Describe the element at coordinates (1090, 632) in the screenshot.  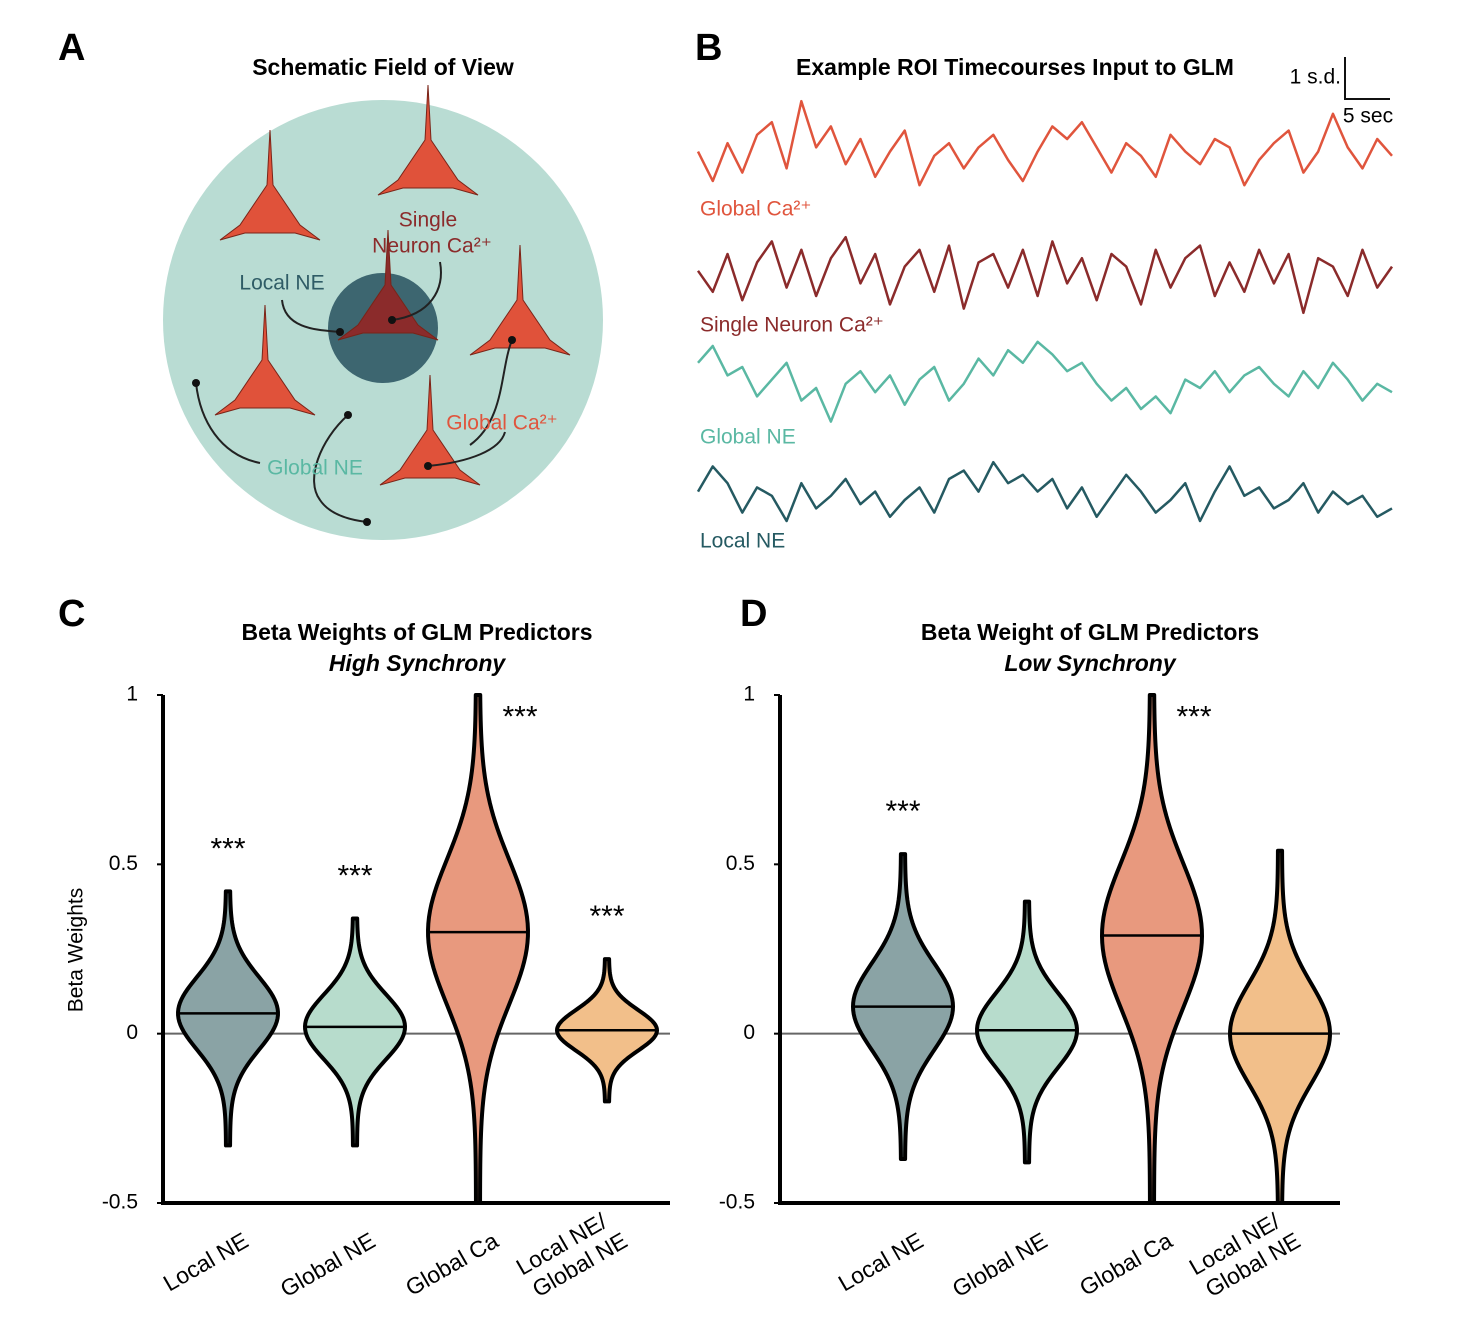
I see `chart-title: Beta Weight of GLM Predictors` at that location.